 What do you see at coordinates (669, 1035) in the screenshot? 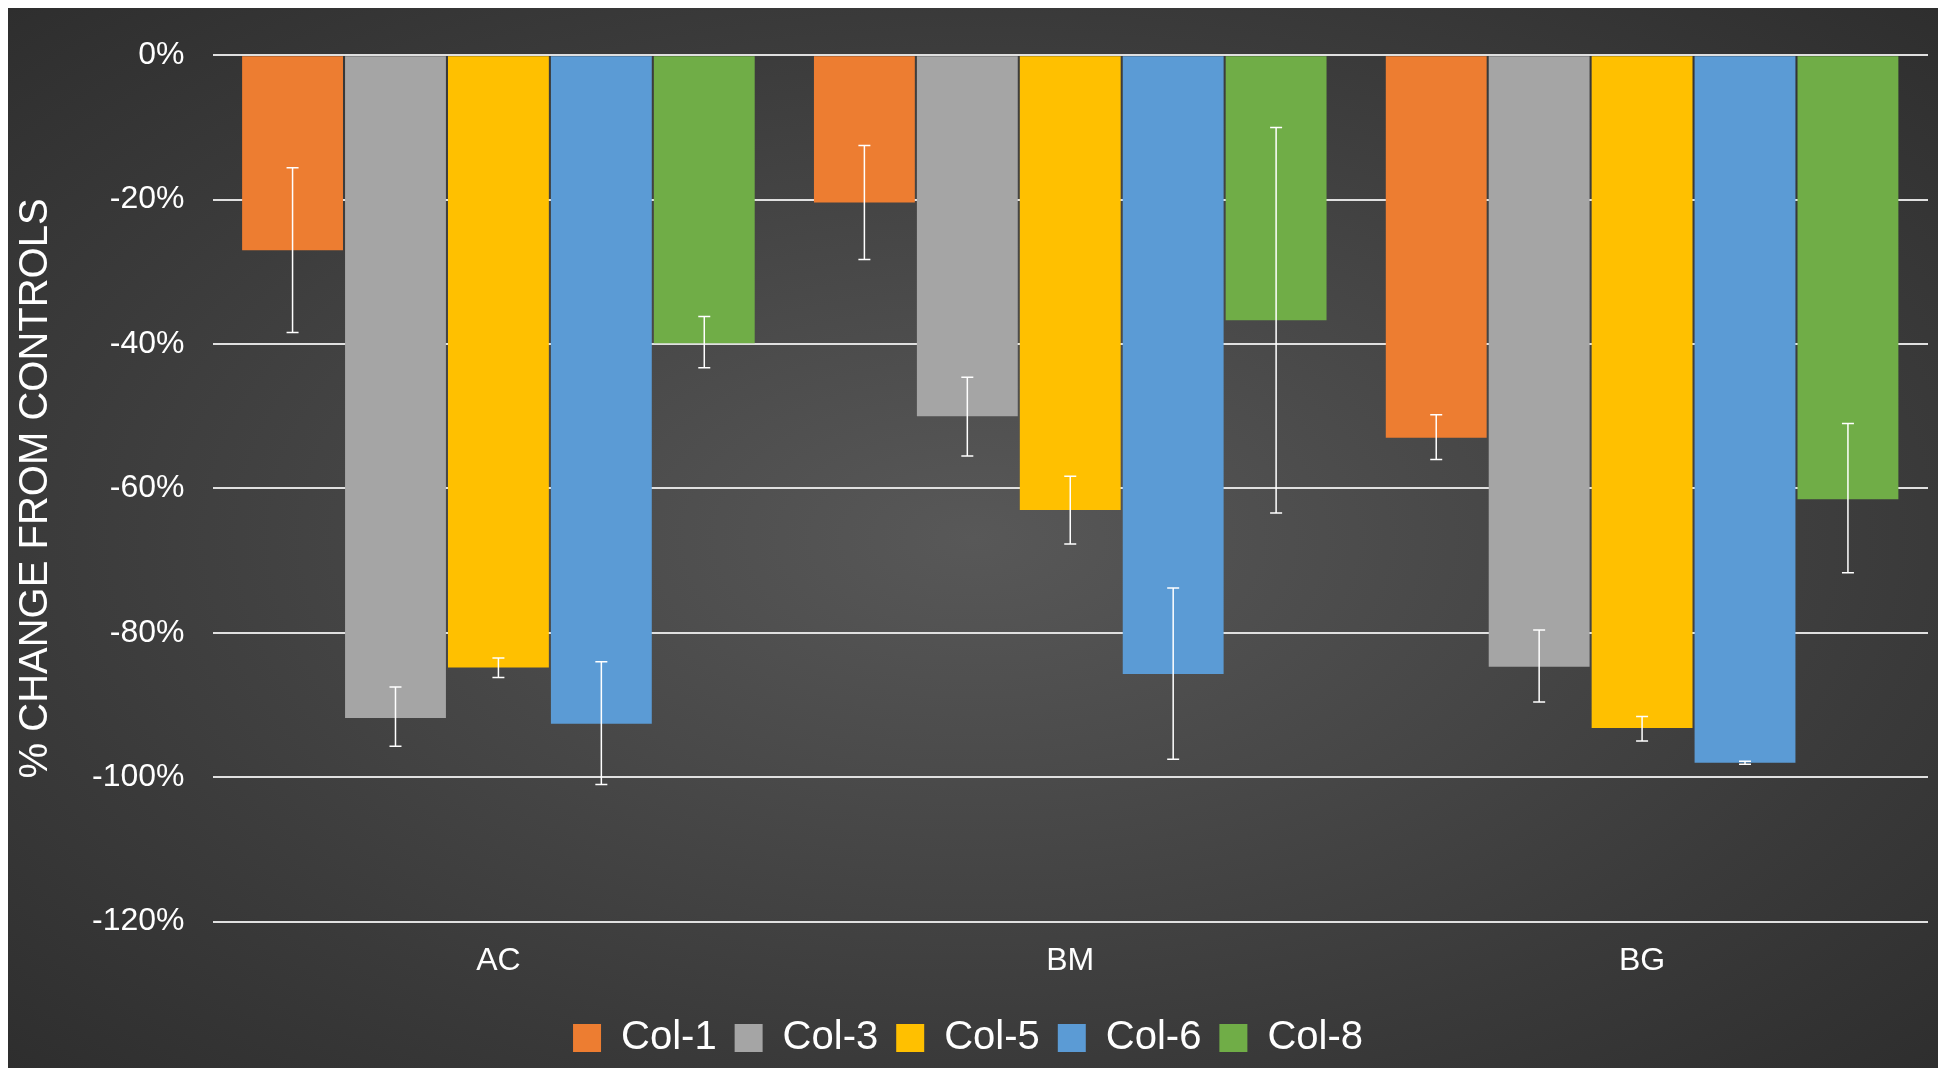
I see `legend-label: Col-1` at bounding box center [669, 1035].